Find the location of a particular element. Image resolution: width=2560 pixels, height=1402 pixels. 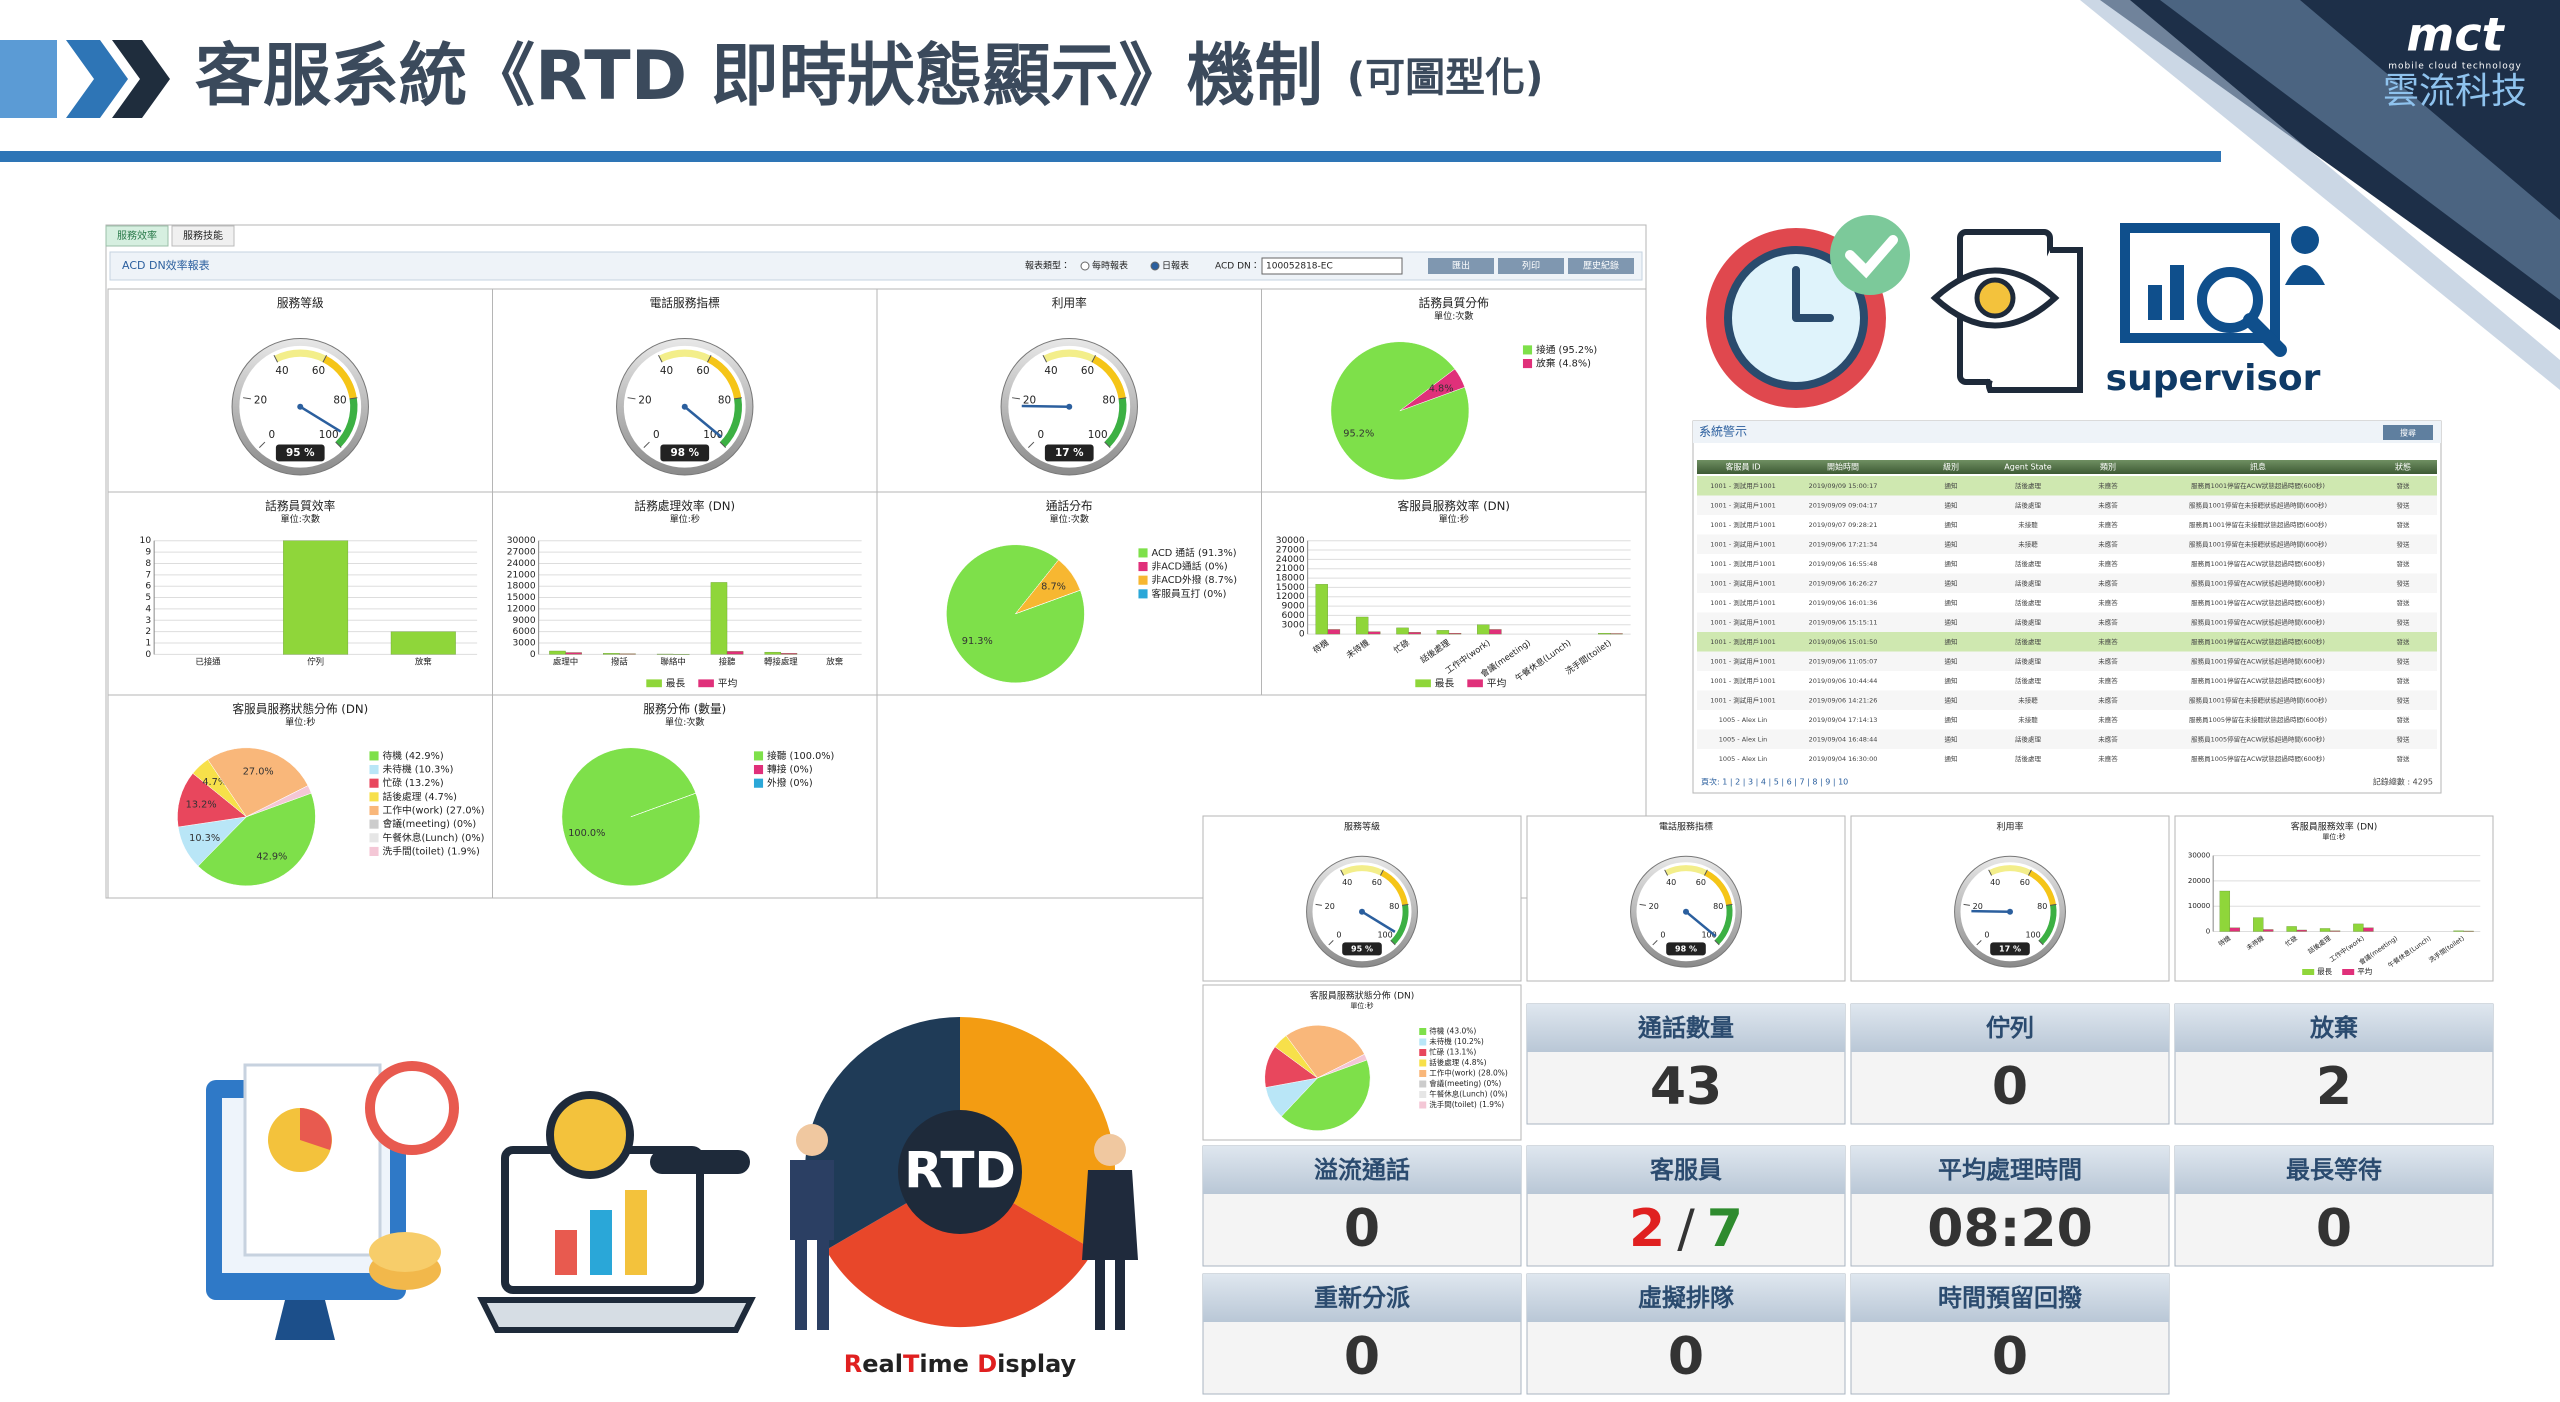

panel-title: 話務員質效率 is located at coordinates (300, 506).